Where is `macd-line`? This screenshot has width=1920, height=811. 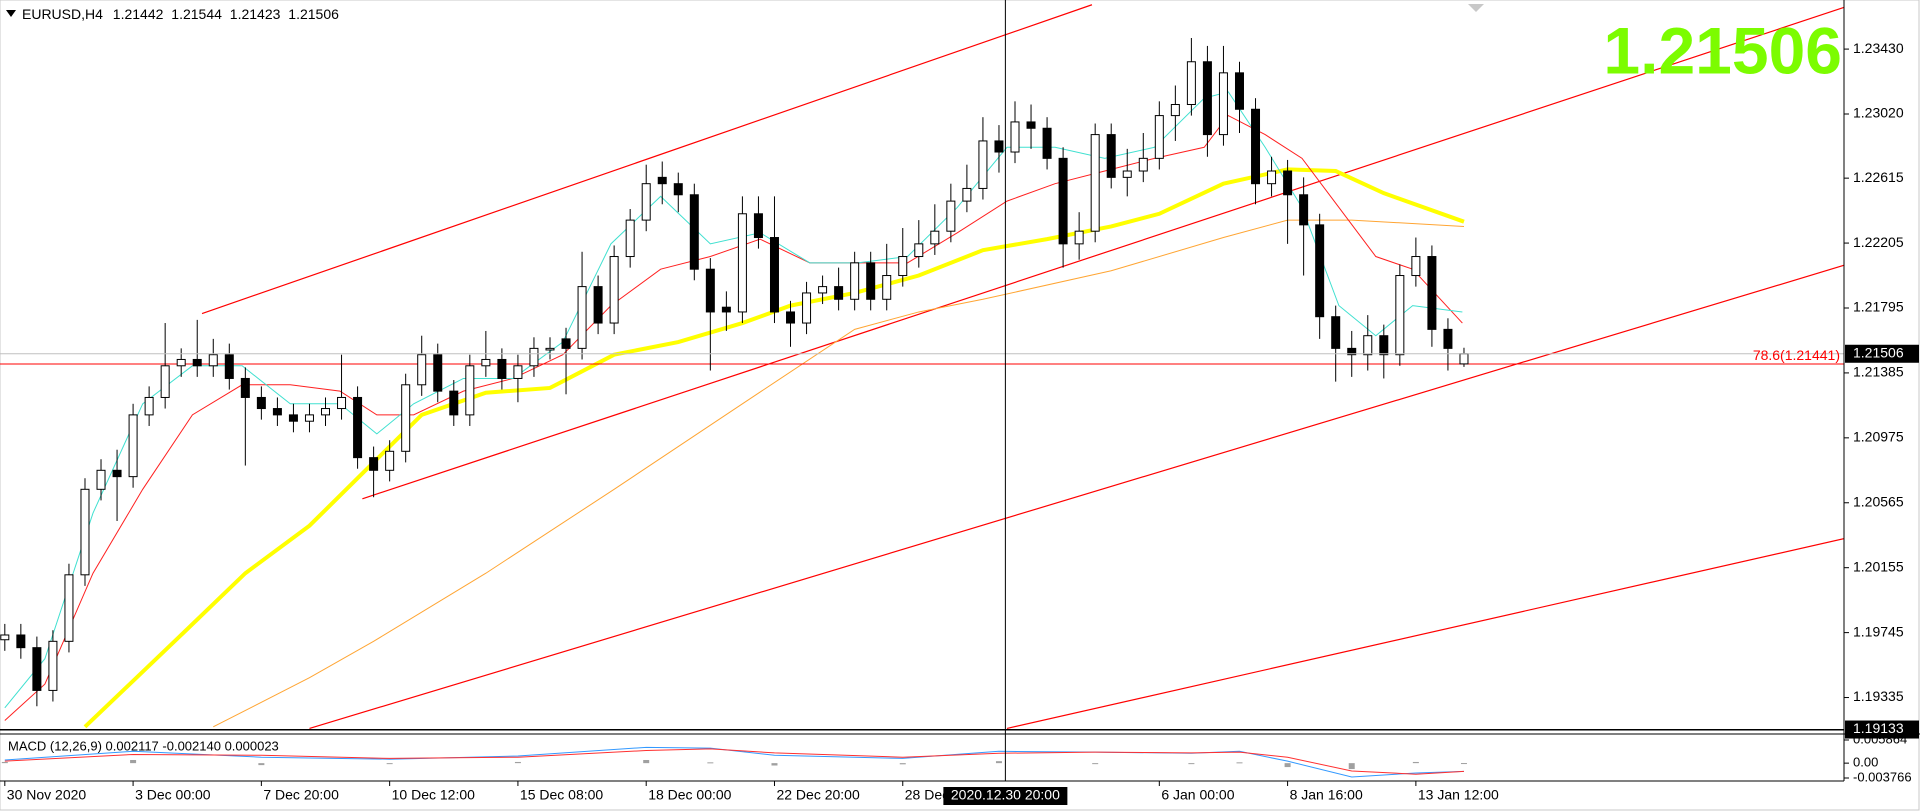
macd-line is located at coordinates (734, 761).